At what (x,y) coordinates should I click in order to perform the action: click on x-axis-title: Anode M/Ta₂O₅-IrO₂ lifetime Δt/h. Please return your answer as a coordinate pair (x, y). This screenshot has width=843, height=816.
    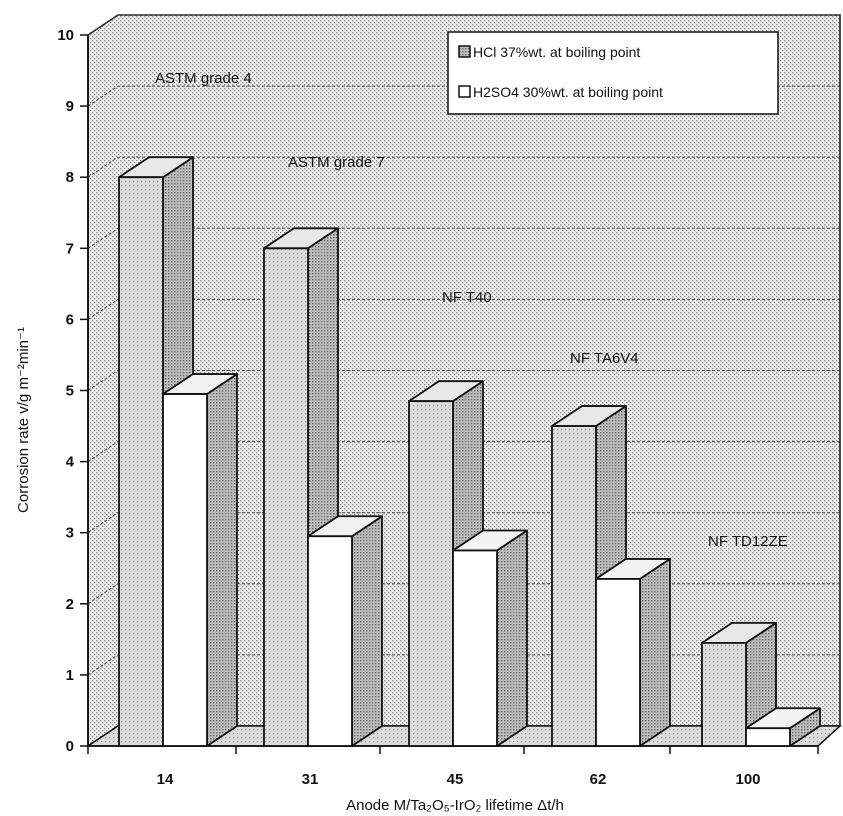
    Looking at the image, I should click on (455, 805).